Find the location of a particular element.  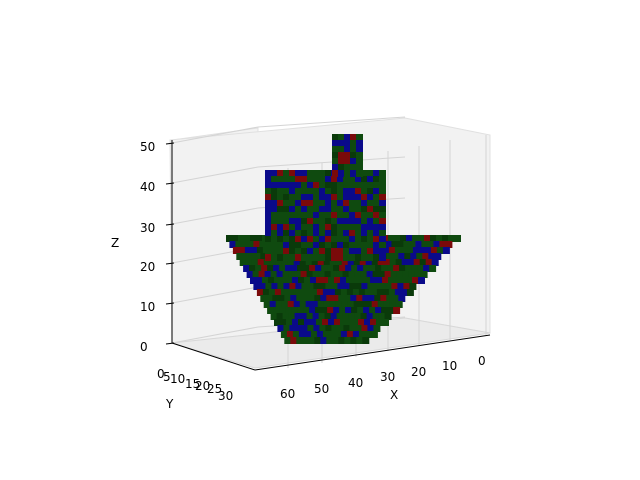

z-tick-mark is located at coordinates (170, 263).